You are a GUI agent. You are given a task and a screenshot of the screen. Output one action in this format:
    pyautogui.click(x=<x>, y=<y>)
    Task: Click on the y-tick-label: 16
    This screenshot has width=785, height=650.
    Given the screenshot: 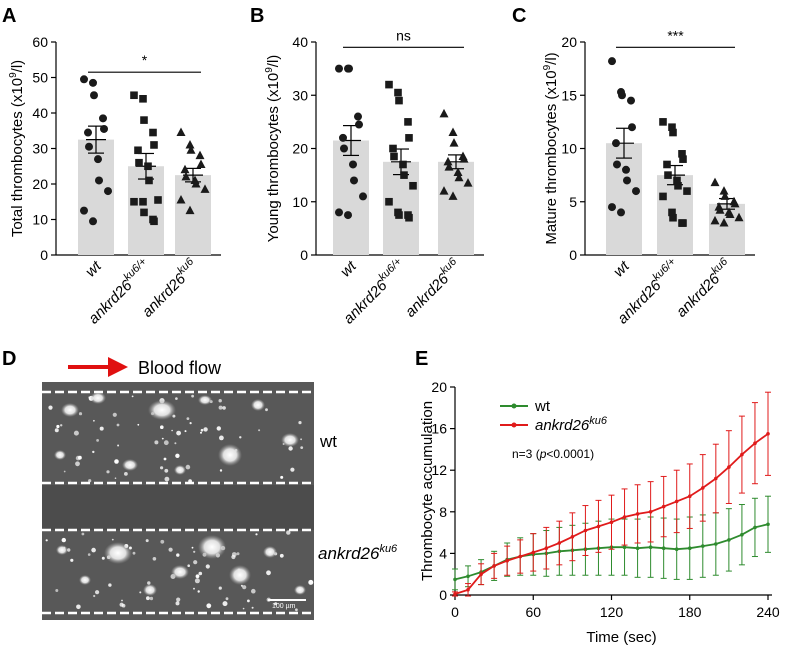 What is the action you would take?
    pyautogui.click(x=439, y=429)
    